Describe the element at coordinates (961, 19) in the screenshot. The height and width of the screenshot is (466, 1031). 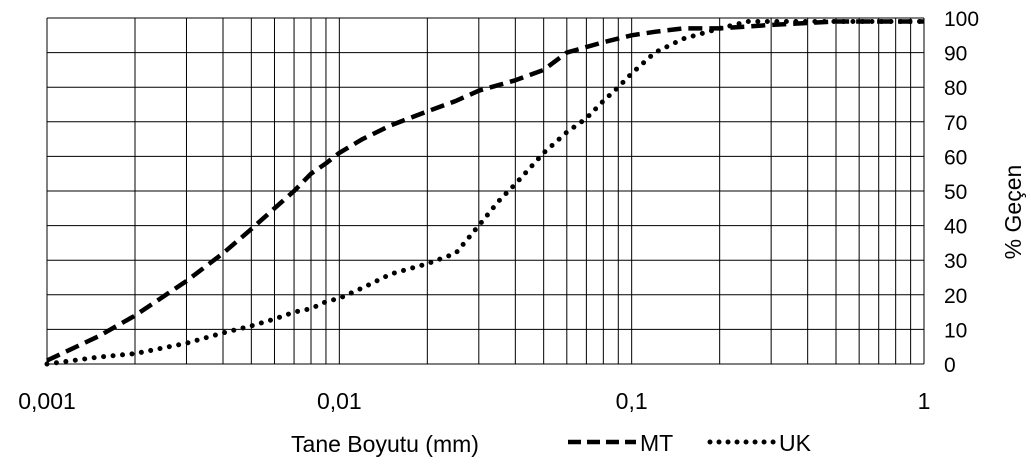
I see `y-tick-label: 100` at that location.